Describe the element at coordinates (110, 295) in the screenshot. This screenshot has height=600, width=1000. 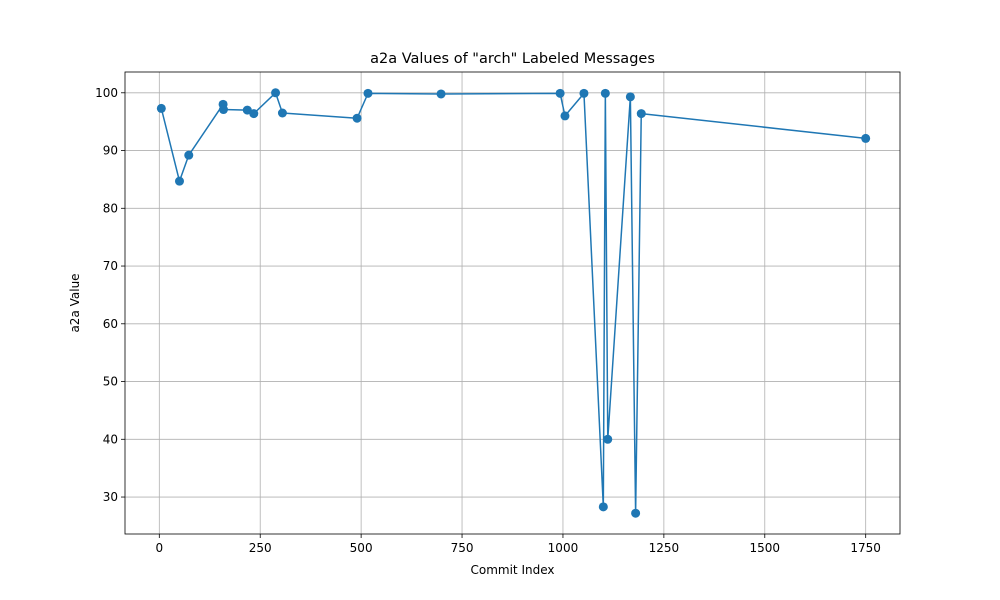
I see `y-axis-ticks: 30 40 50 60 70 80 90 100` at that location.